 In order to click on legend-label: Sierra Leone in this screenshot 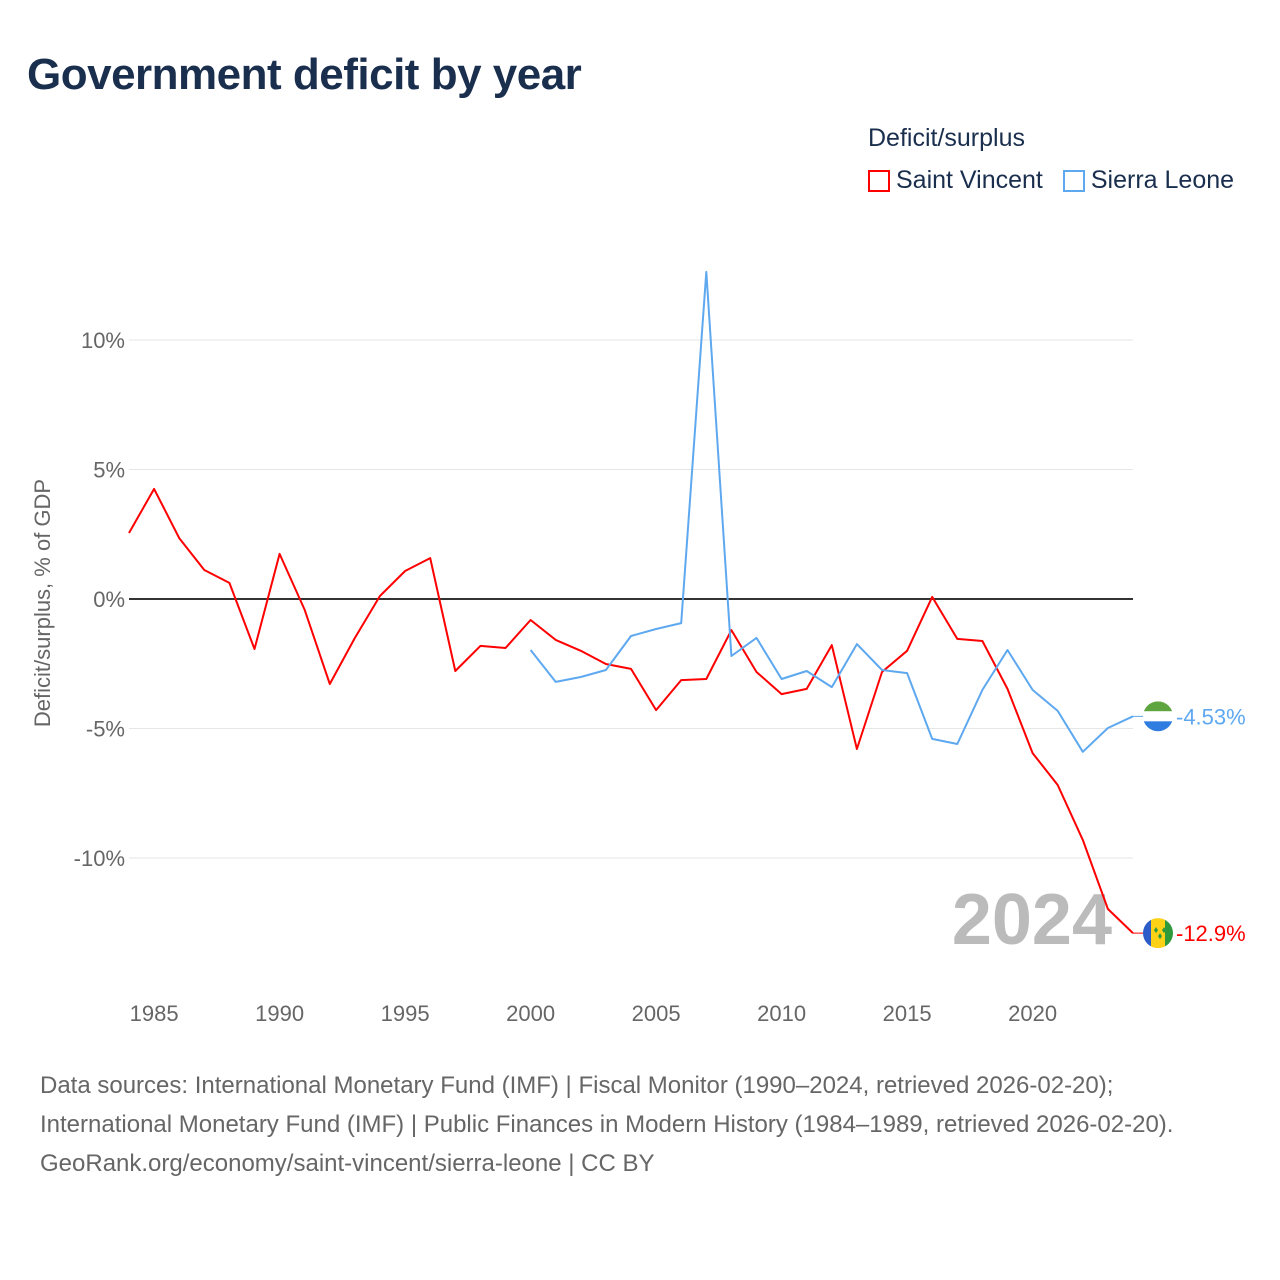, I will do `click(1162, 180)`.